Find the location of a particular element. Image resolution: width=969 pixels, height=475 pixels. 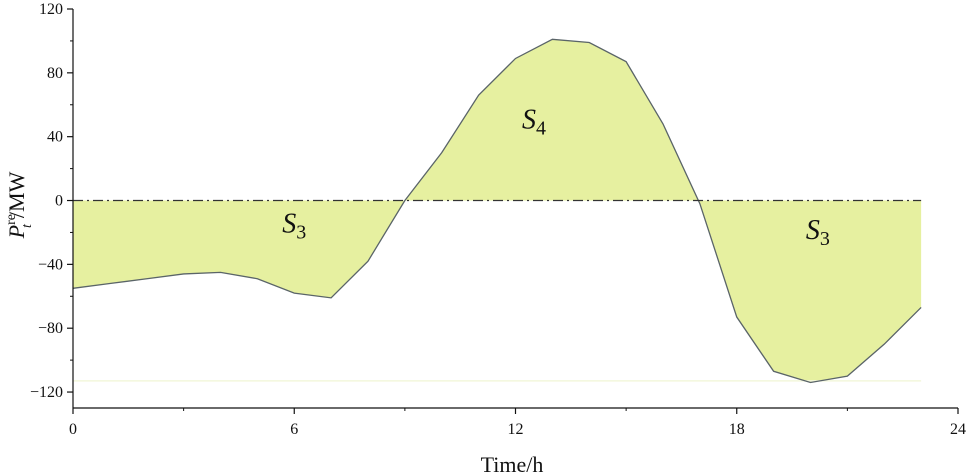

x-axis-title: Time/h is located at coordinates (512, 463).